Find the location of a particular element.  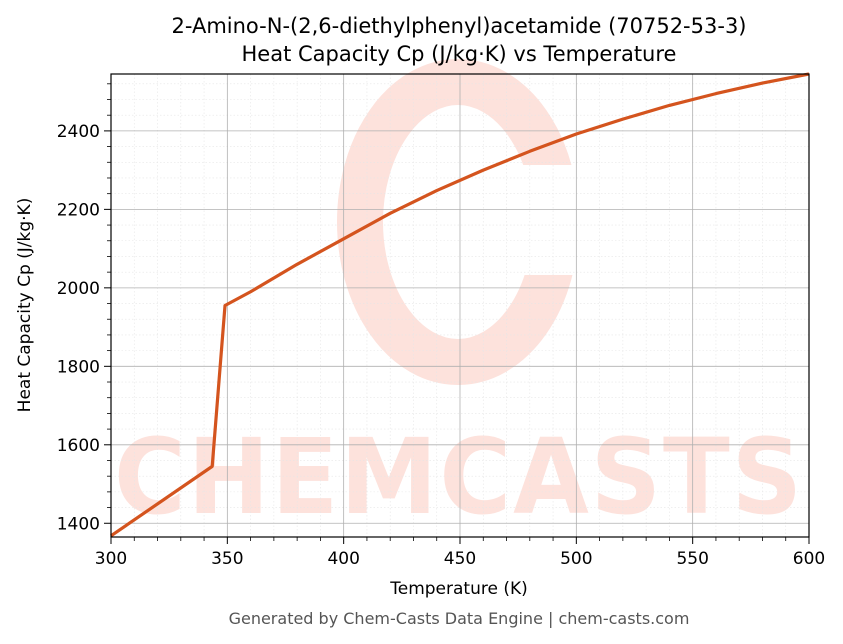

x-tick-label: 400 is located at coordinates (343, 559).